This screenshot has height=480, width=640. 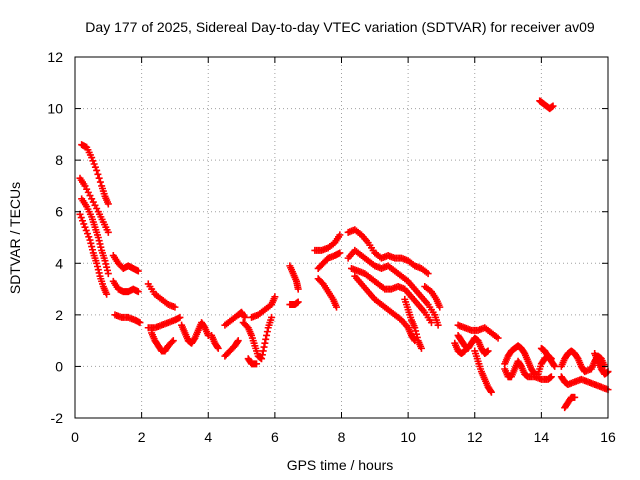 What do you see at coordinates (542, 437) in the screenshot?
I see `x-tick-label: 14` at bounding box center [542, 437].